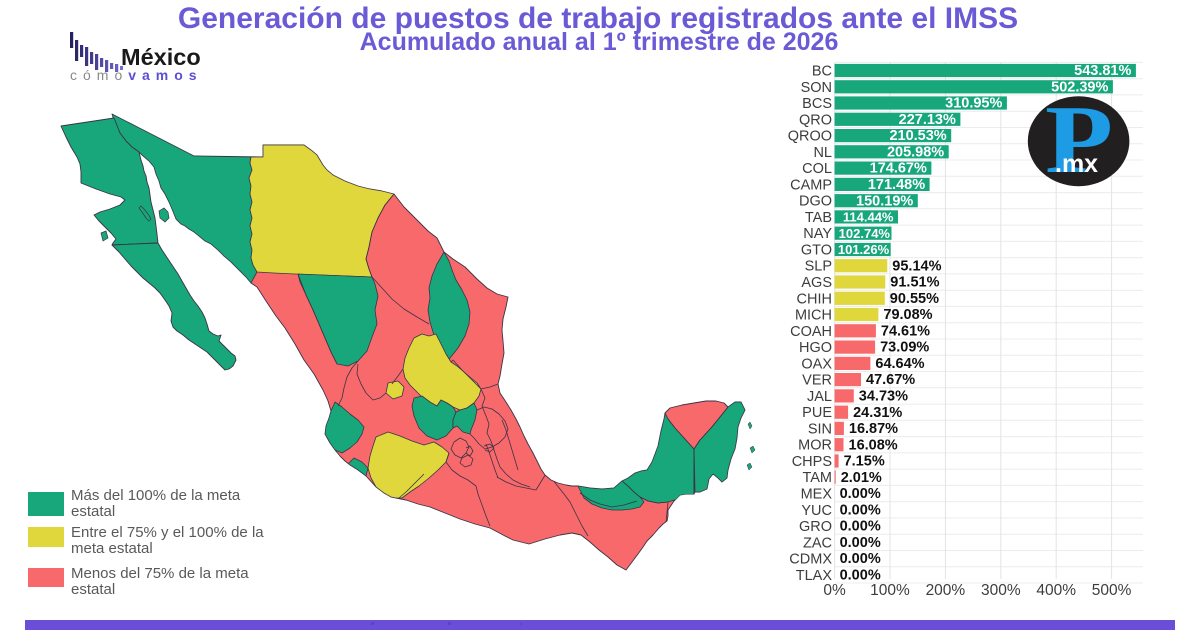 The width and height of the screenshot is (1200, 630). What do you see at coordinates (816, 88) in the screenshot?
I see `svg-text: SON` at bounding box center [816, 88].